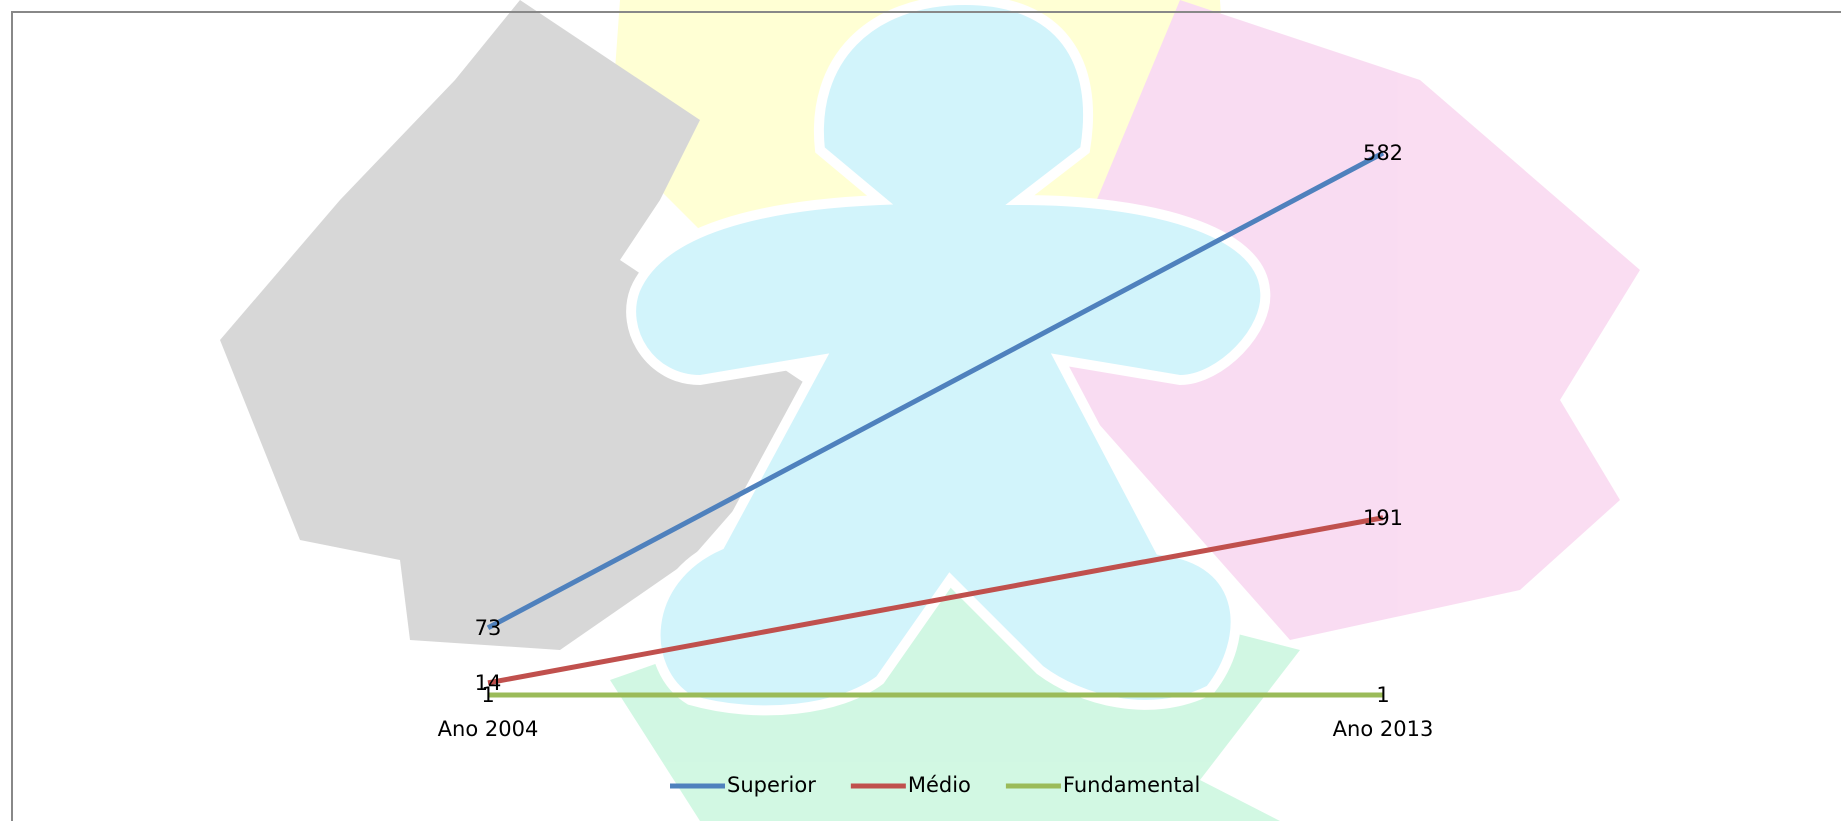 This screenshot has width=1841, height=821. I want to click on x-tick-label: Ano 2013, so click(1383, 729).